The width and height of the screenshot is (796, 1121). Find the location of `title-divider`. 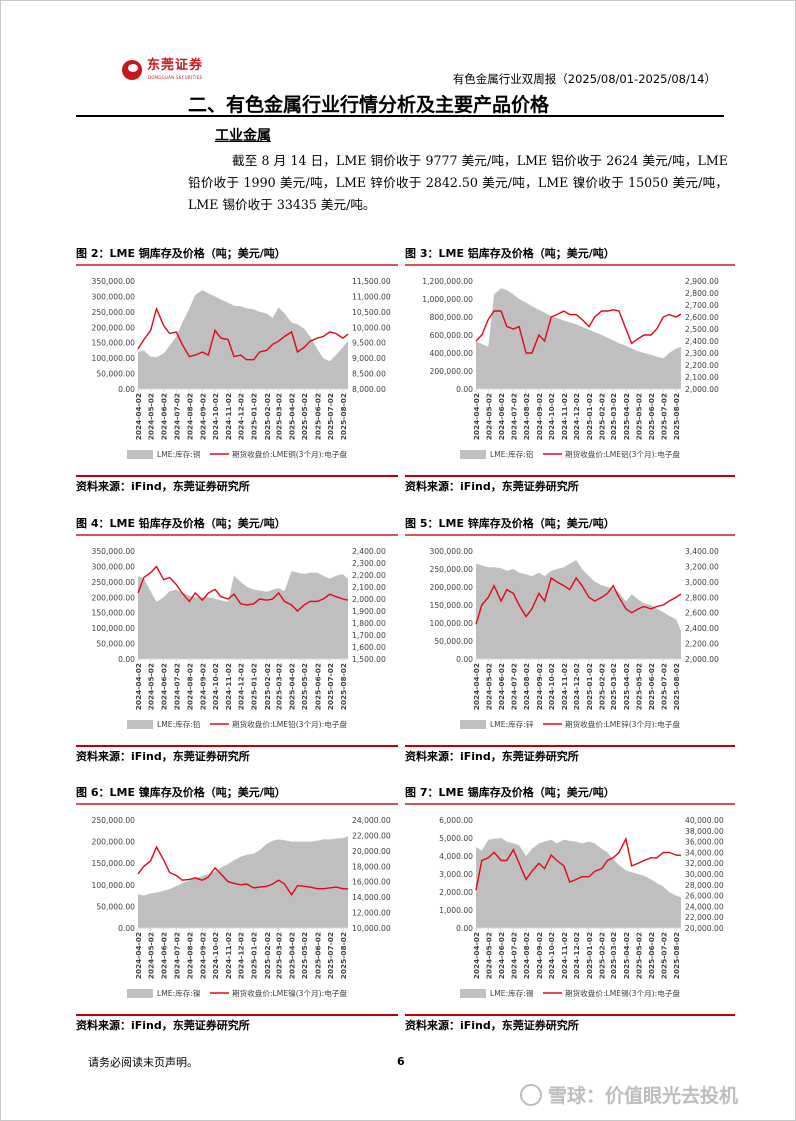

title-divider is located at coordinates (570, 535).